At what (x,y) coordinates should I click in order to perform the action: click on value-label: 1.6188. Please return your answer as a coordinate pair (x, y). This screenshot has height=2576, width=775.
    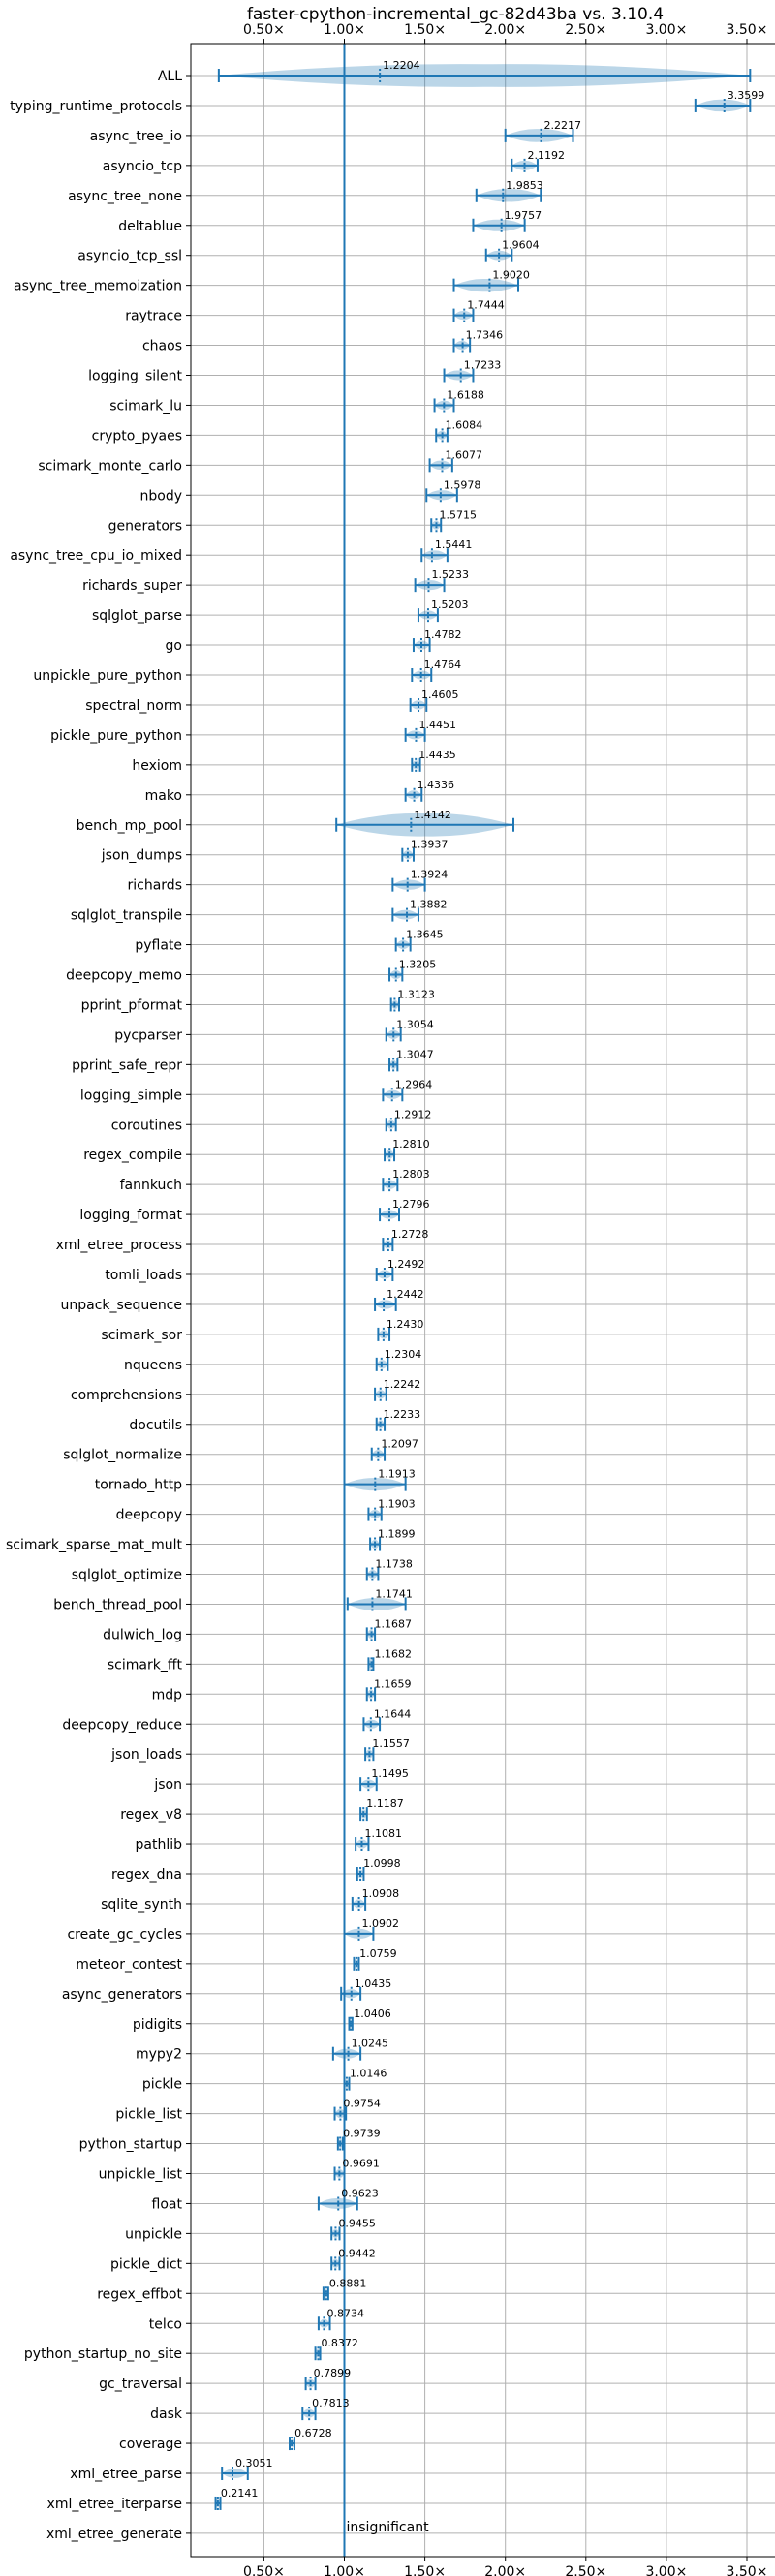
    Looking at the image, I should click on (465, 394).